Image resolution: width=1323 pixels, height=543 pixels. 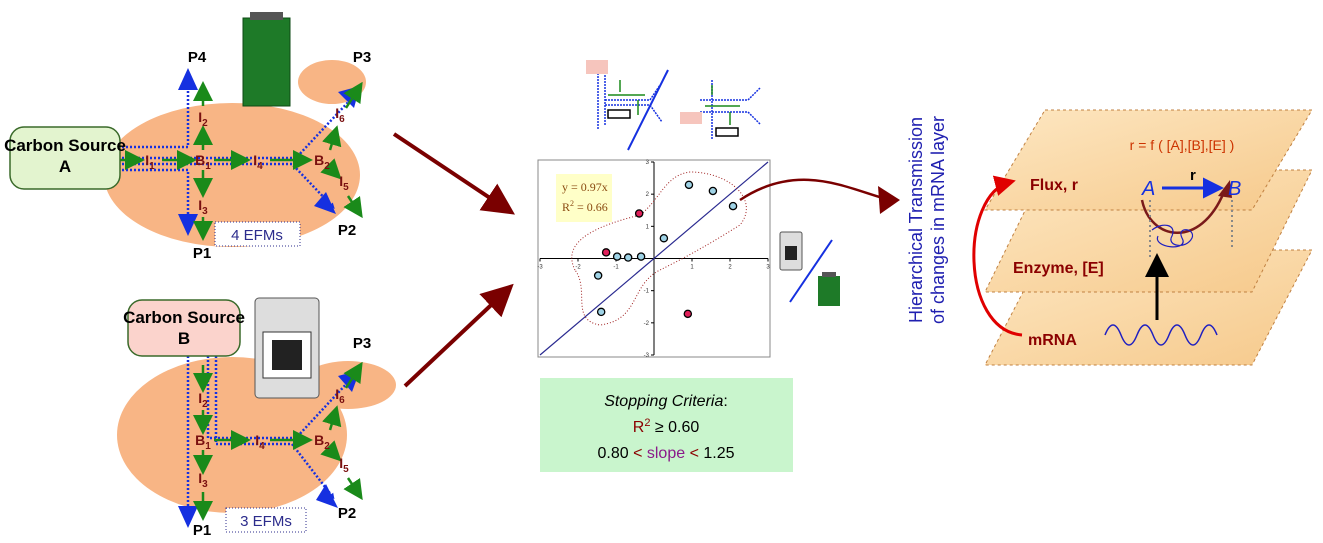 I want to click on criteria-slope: 0.80 < slope < 1.25, so click(x=666, y=453).